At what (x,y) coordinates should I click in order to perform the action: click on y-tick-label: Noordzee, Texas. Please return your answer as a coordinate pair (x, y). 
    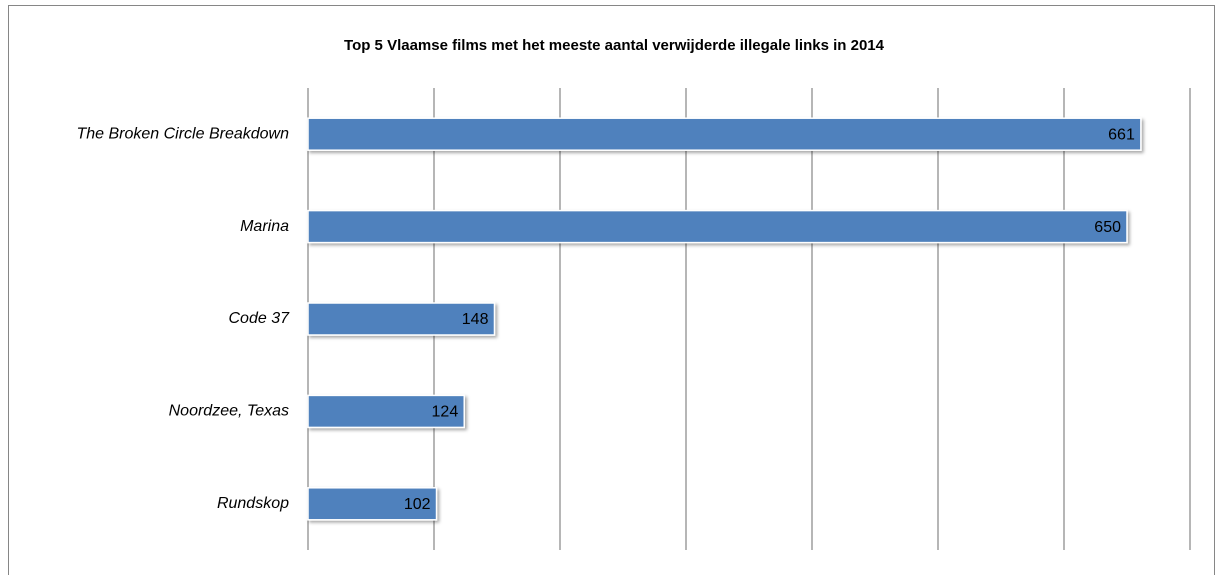
    Looking at the image, I should click on (229, 411).